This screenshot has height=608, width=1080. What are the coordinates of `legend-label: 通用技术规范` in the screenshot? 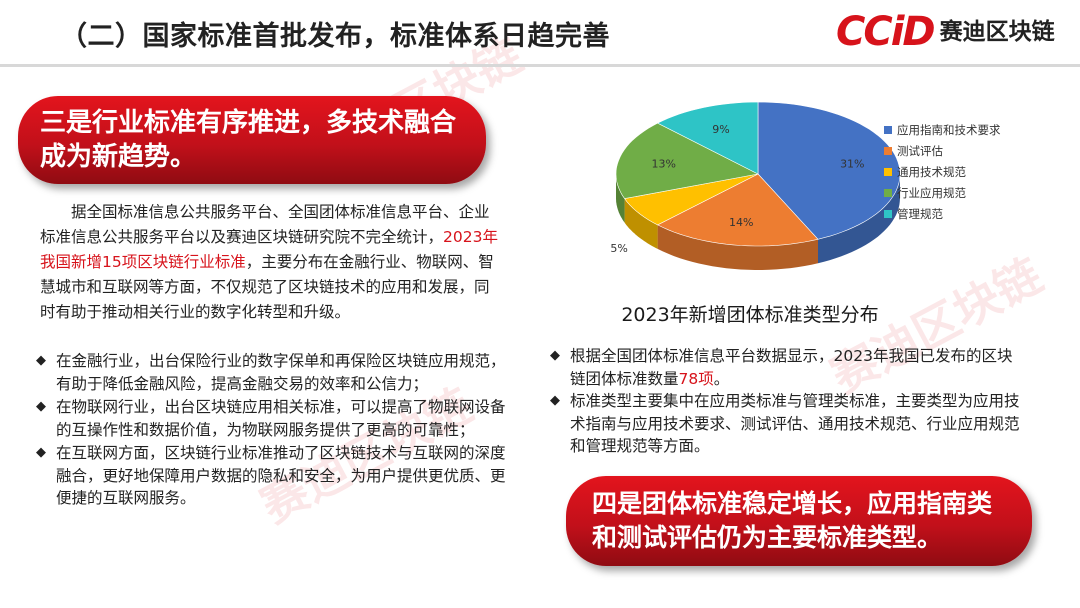 It's located at (931, 172).